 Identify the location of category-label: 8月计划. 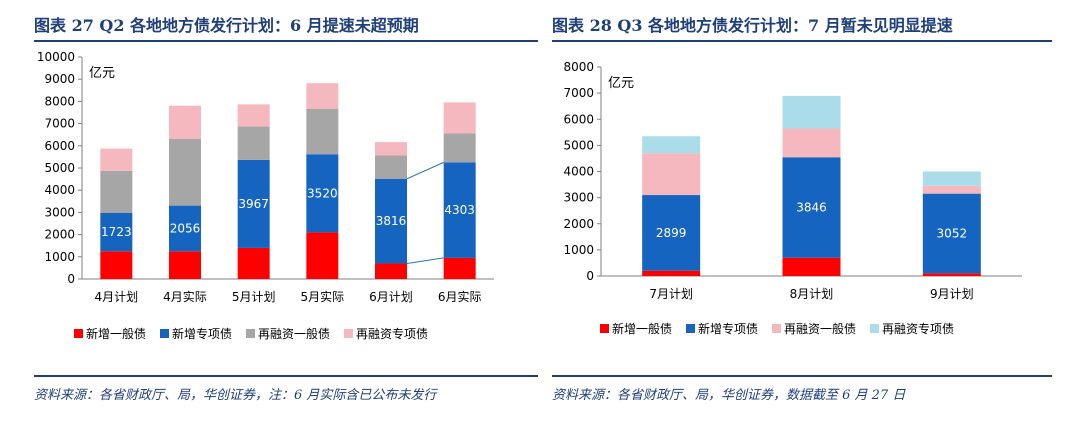
(812, 294).